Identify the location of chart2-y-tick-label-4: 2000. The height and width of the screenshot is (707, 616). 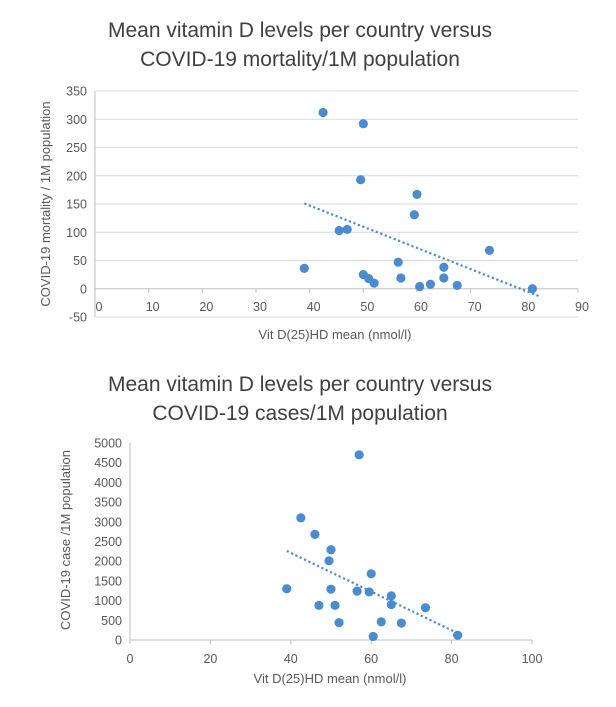
(108, 562).